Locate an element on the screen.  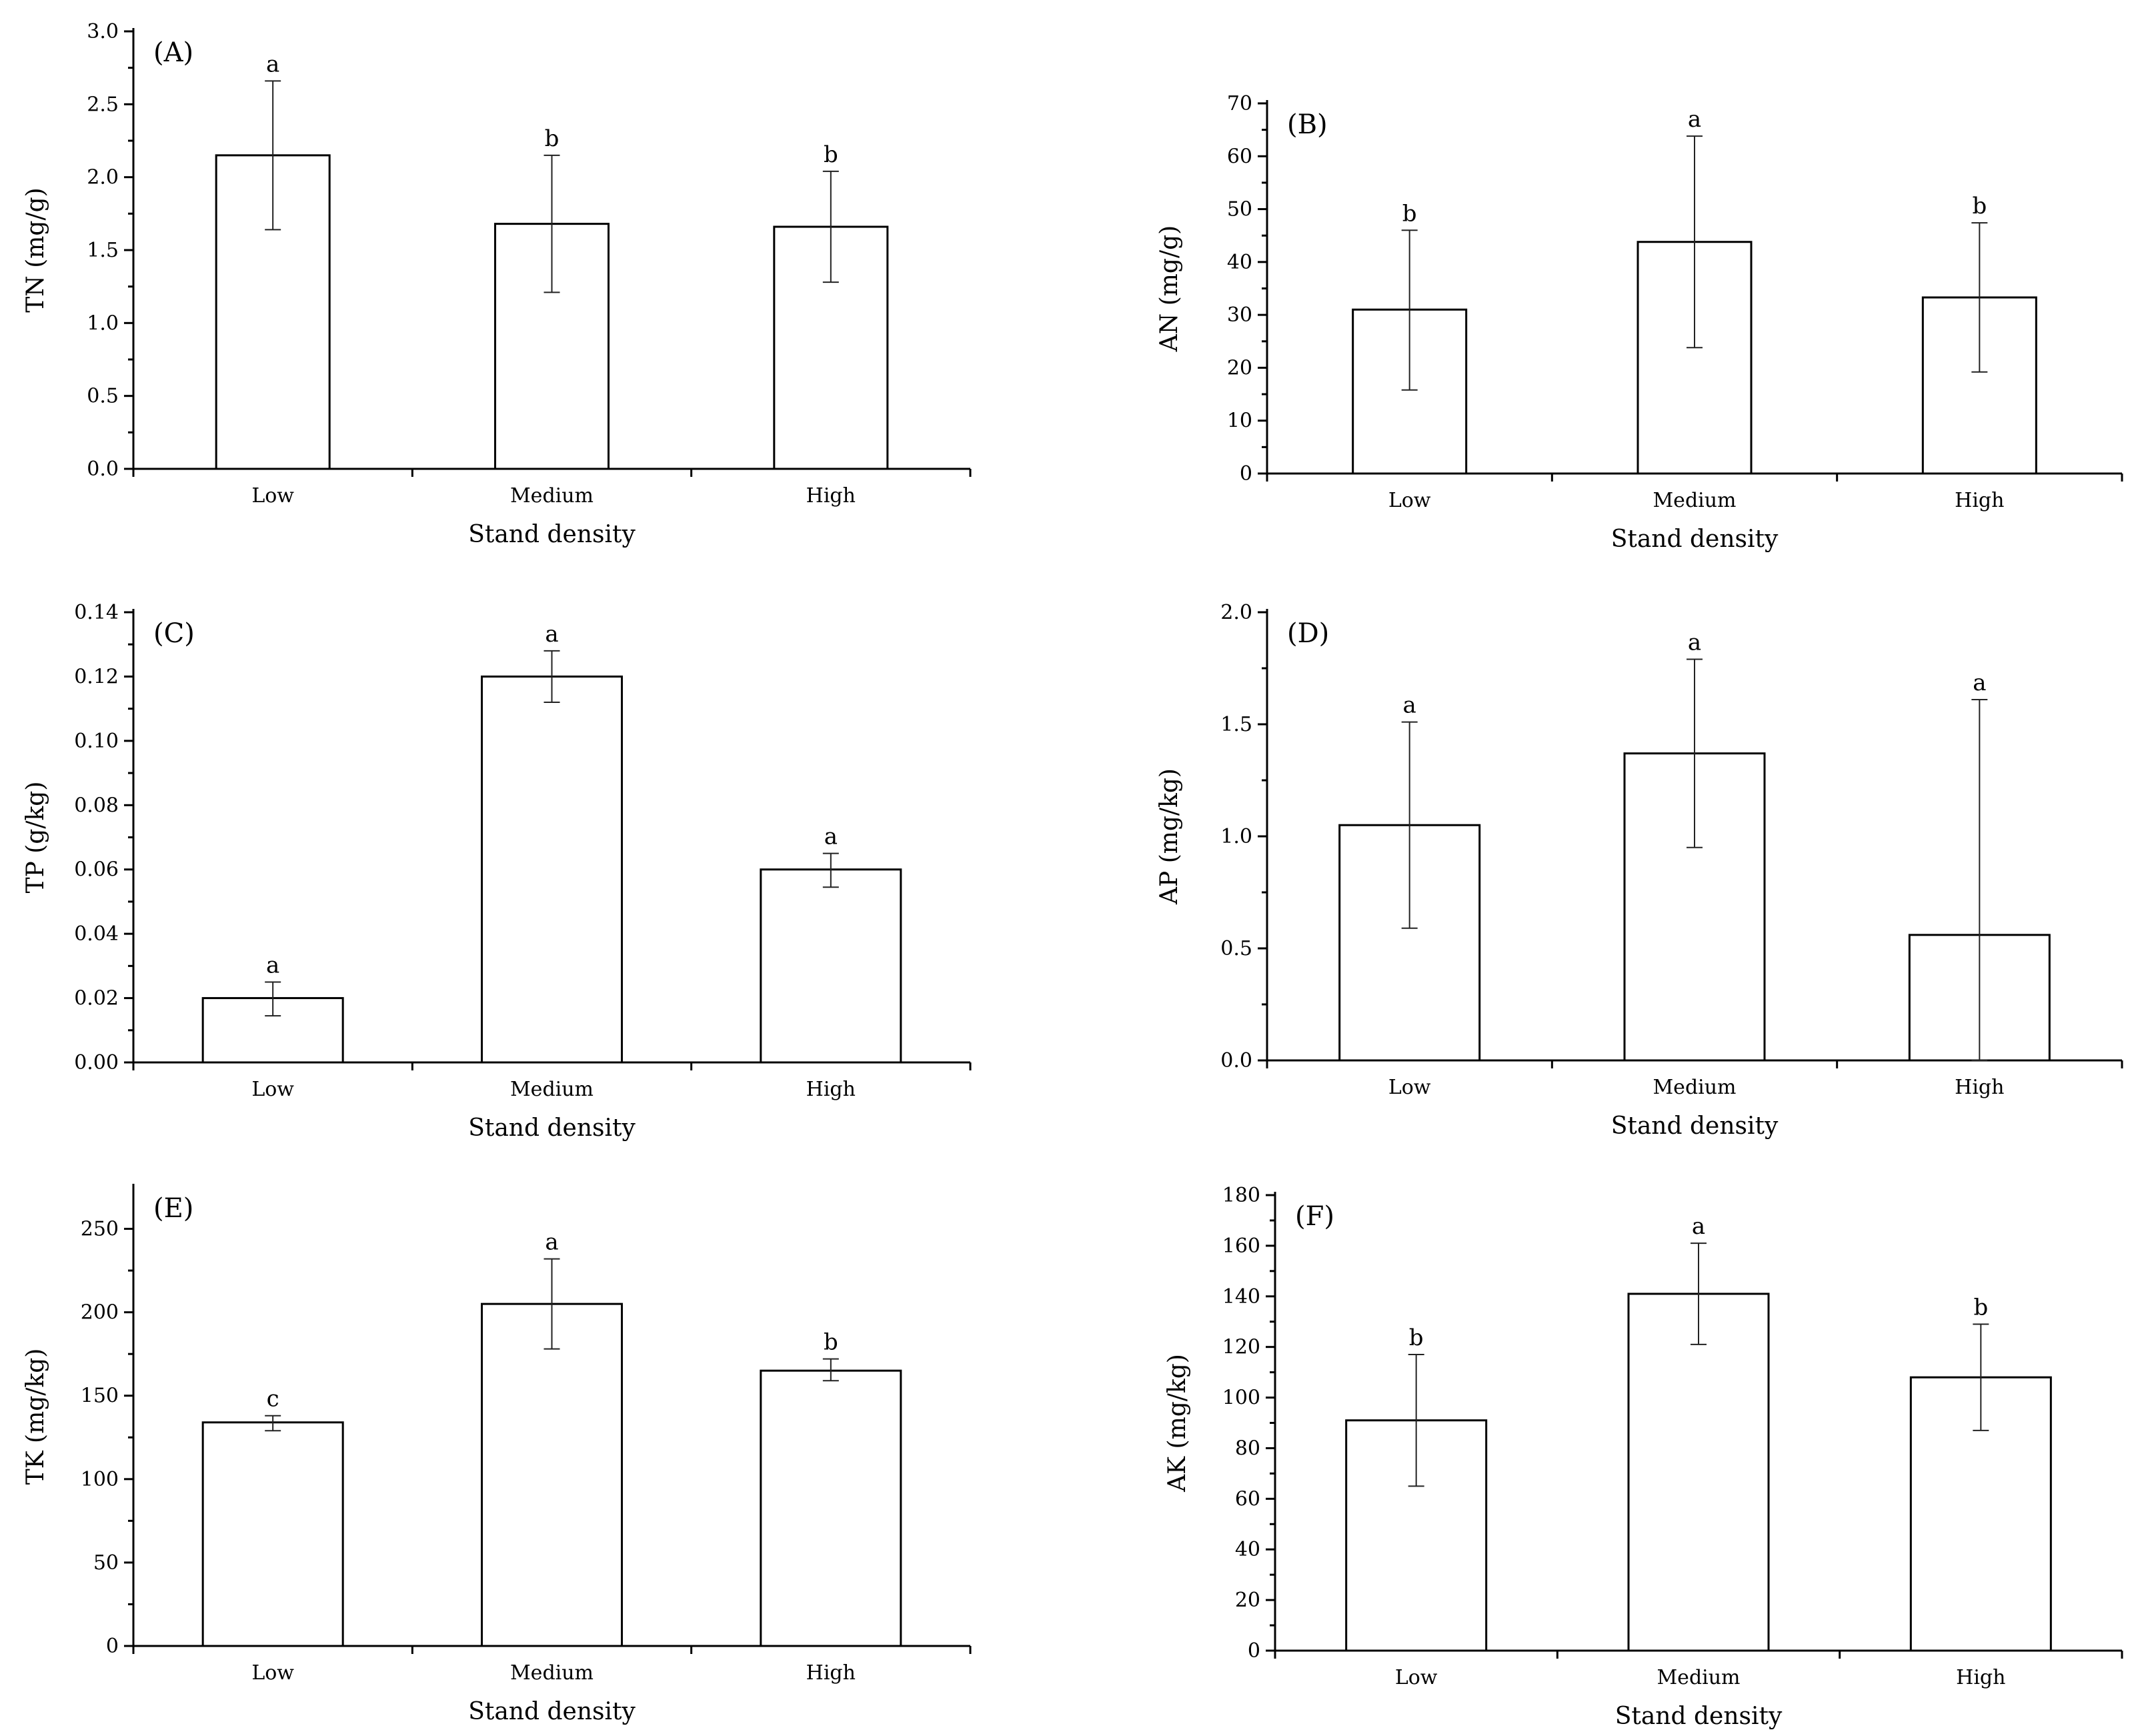
y-tick-label: 150 is located at coordinates (100, 1396).